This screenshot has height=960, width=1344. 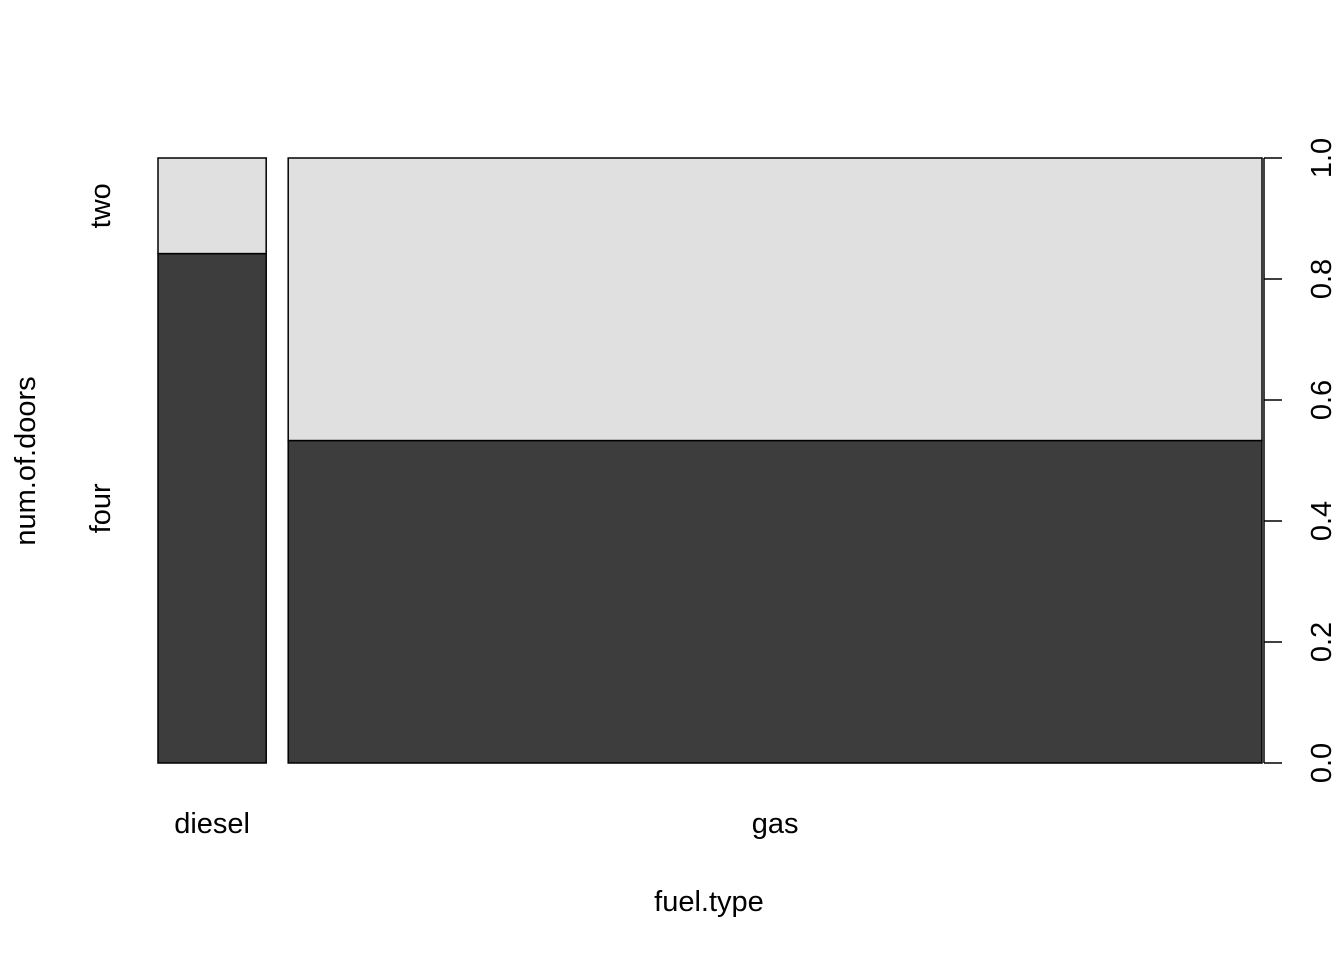 I want to click on x-tick-label-diesel: diesel, so click(x=212, y=824).